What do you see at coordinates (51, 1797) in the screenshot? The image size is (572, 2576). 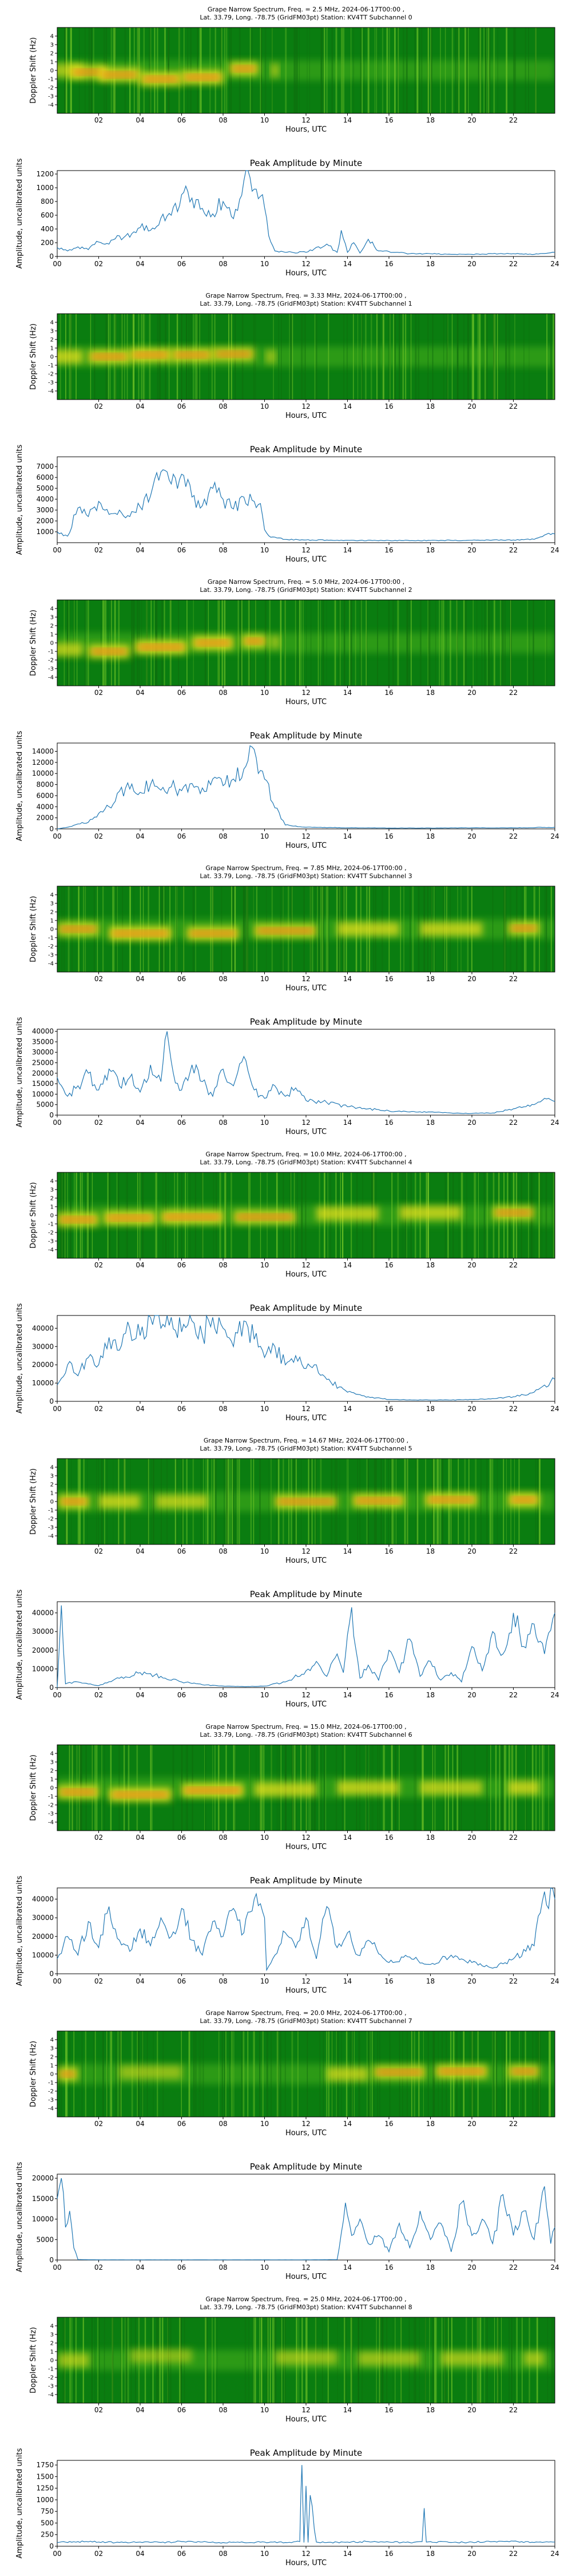 I see `spectrogram-ytick-label: -1` at bounding box center [51, 1797].